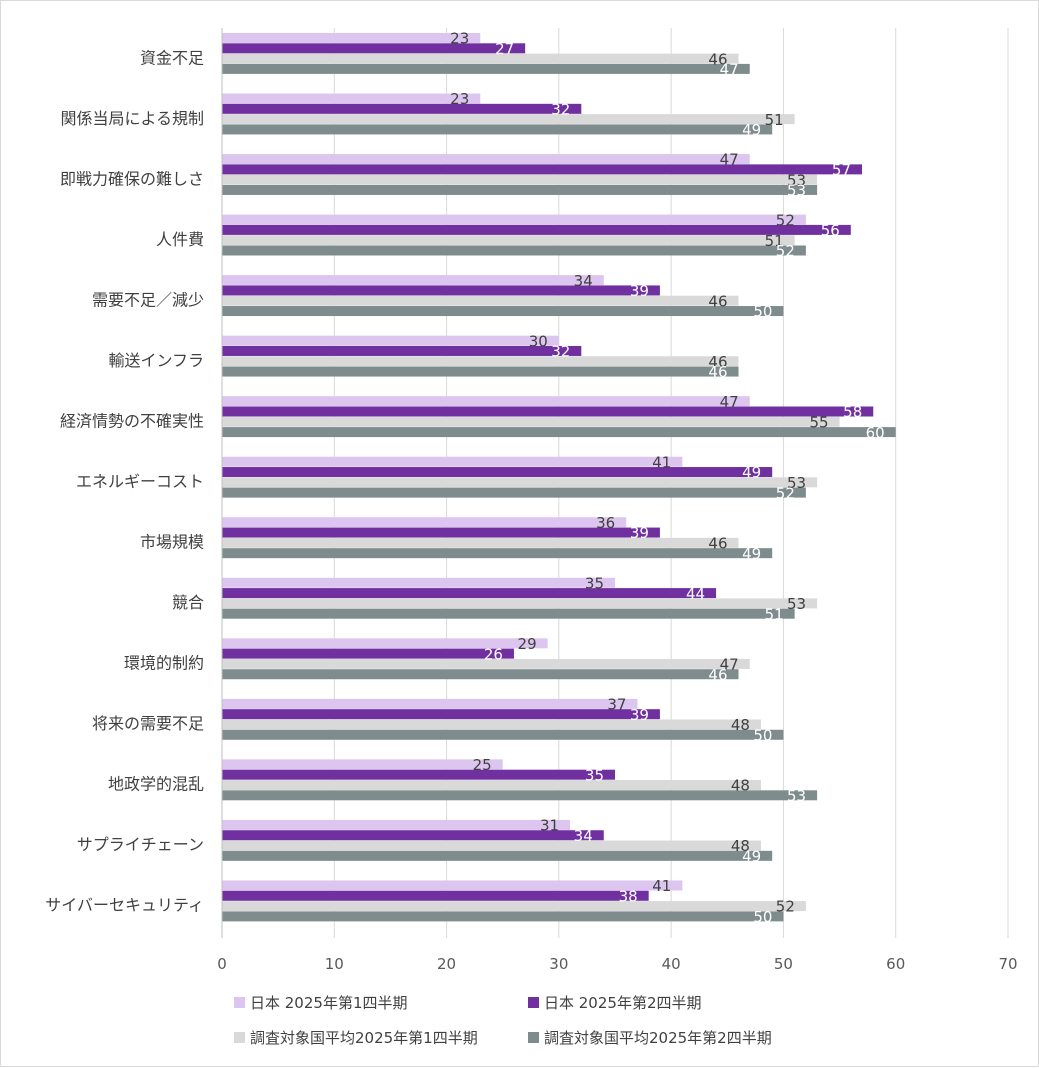  What do you see at coordinates (239, 1002) in the screenshot?
I see `legend-swatch` at bounding box center [239, 1002].